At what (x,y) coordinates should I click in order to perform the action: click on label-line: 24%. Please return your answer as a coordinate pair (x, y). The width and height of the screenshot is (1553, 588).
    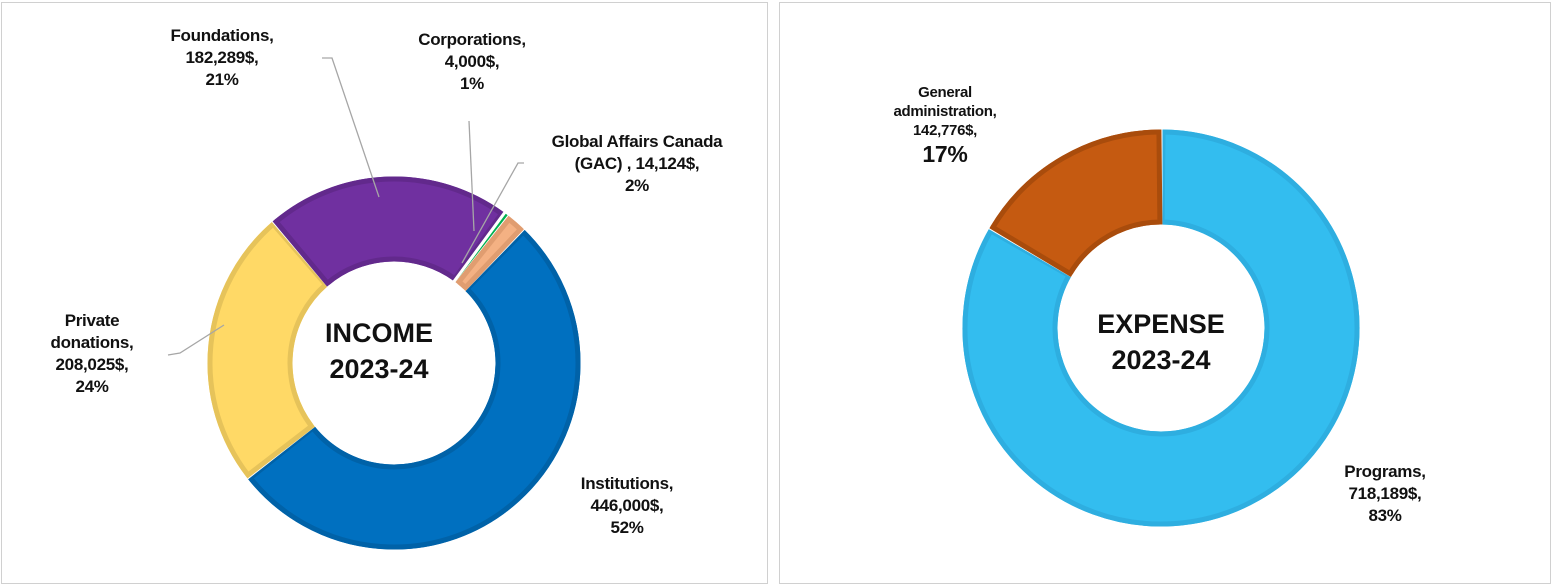
    Looking at the image, I should click on (92, 386).